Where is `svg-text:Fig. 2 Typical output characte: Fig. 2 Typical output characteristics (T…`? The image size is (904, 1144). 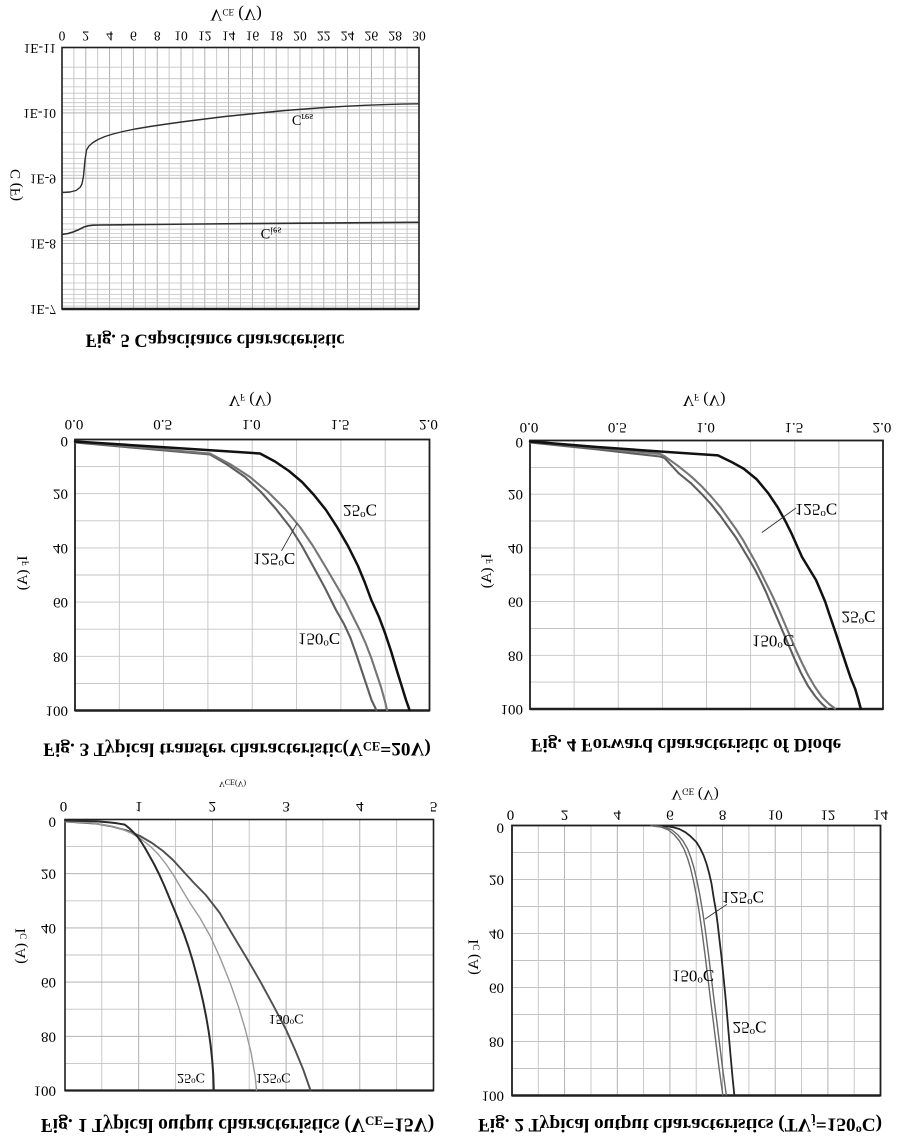
svg-text:Fig. 2 Typical output characte: Fig. 2 Typical output characteristics (T… is located at coordinates (680, 1126).